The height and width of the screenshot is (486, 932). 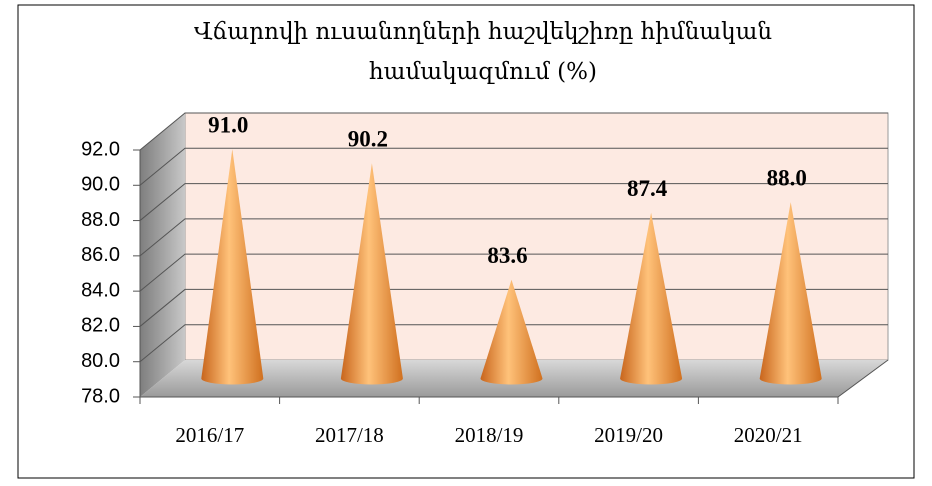 I want to click on y-tick-label: 90.0, so click(x=100, y=185).